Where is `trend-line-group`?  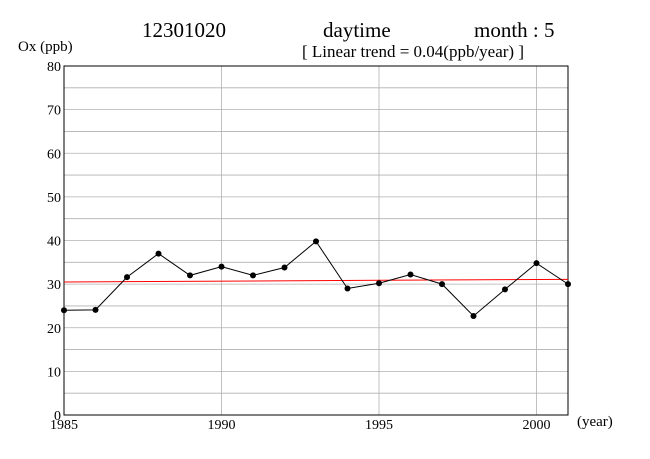 trend-line-group is located at coordinates (316, 280).